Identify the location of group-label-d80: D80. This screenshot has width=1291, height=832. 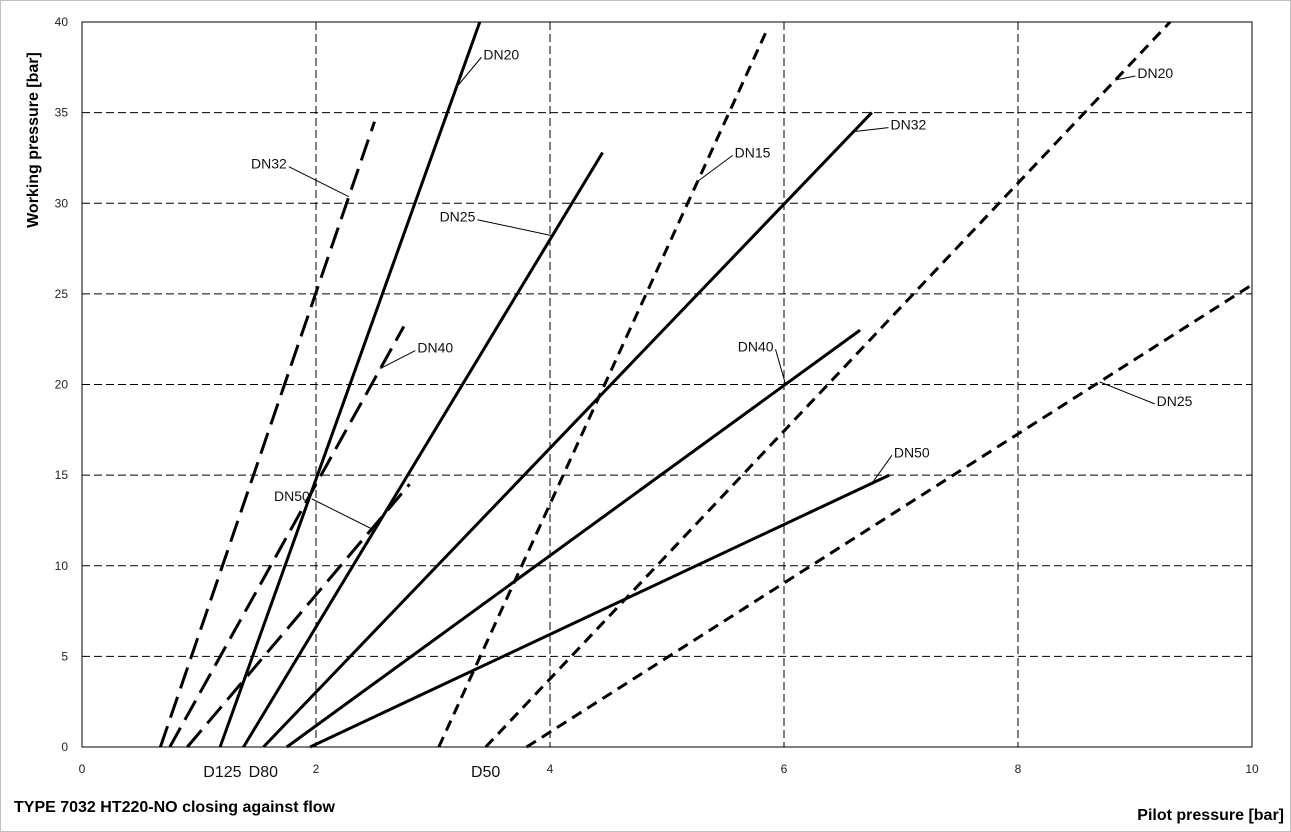
(263, 772).